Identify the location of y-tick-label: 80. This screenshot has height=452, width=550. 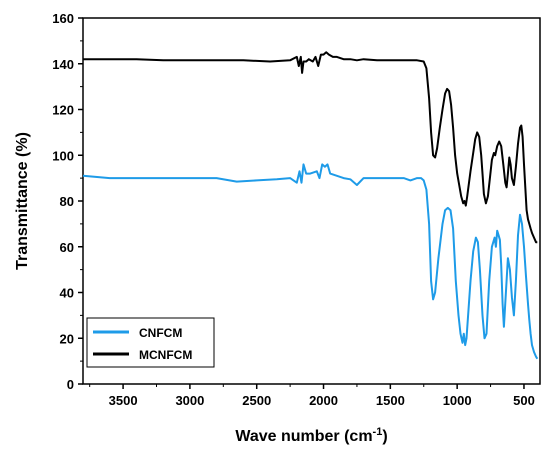
(67, 201).